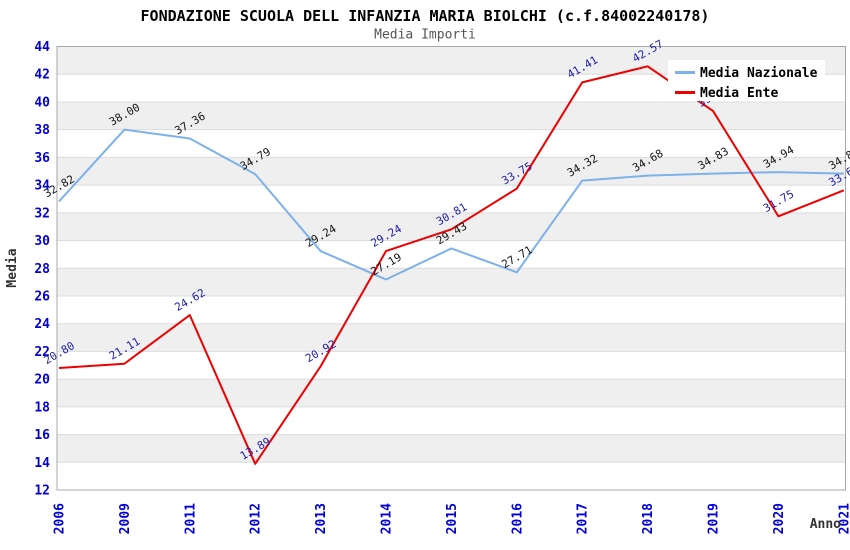  What do you see at coordinates (648, 518) in the screenshot?
I see `x-tick-label: 2018` at bounding box center [648, 518].